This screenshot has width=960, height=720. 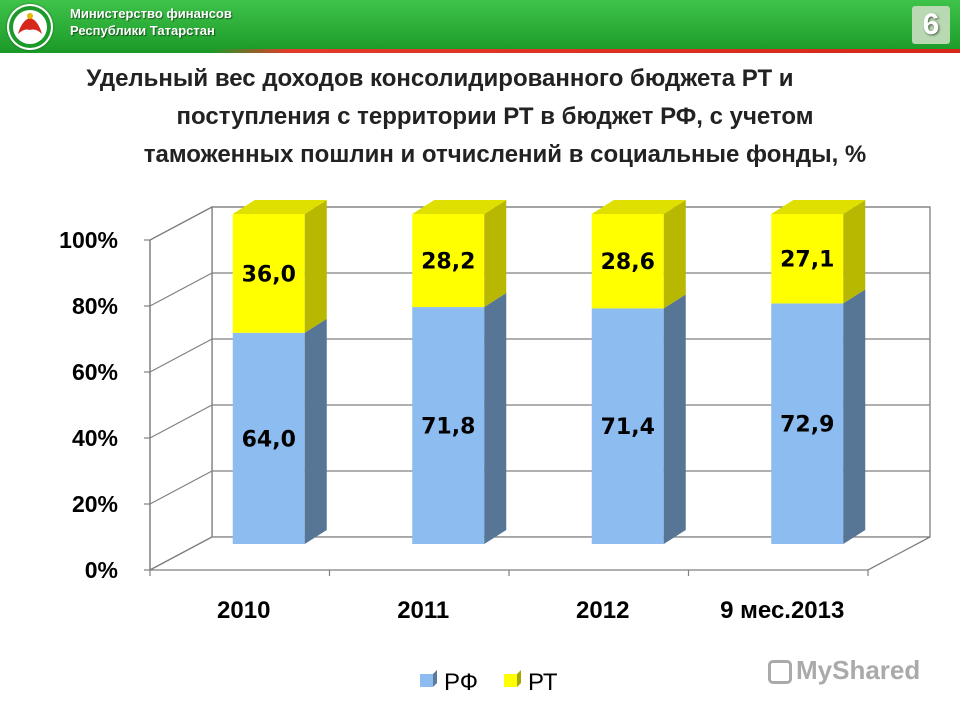 I want to click on y-tick-label: 40%, so click(x=95, y=438).